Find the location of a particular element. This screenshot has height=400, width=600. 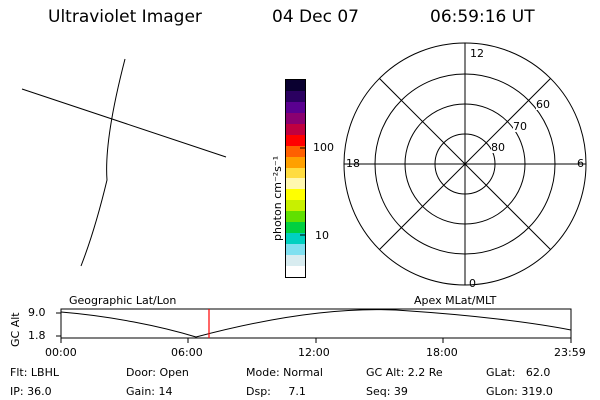

polar-label-18: 18 is located at coordinates (353, 163).